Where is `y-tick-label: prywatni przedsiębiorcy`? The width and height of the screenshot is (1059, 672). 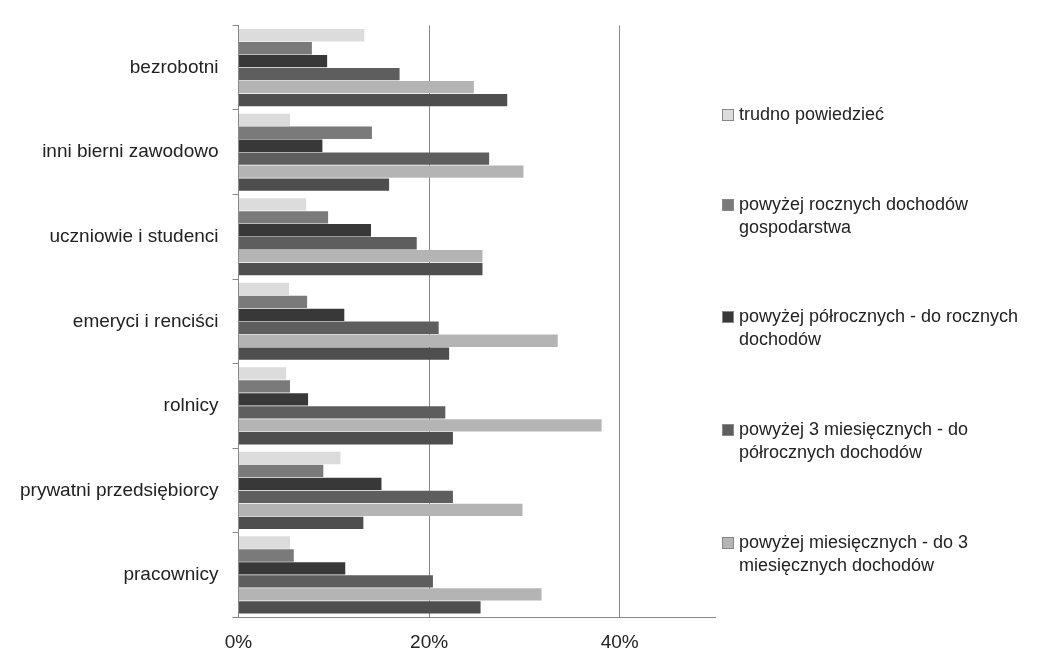 y-tick-label: prywatni przedsiębiorcy is located at coordinates (119, 489).